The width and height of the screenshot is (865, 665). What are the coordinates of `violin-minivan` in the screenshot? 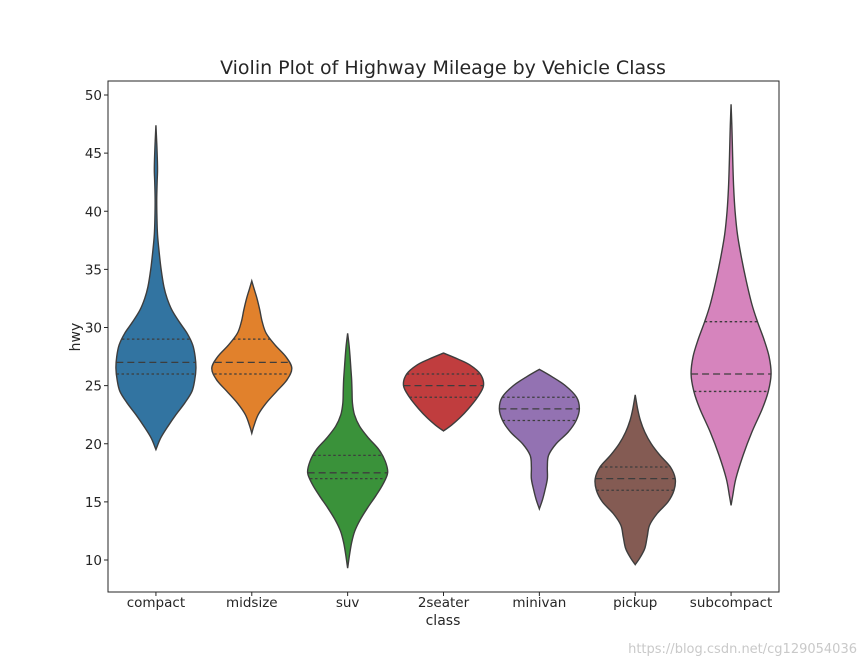 It's located at (539, 440).